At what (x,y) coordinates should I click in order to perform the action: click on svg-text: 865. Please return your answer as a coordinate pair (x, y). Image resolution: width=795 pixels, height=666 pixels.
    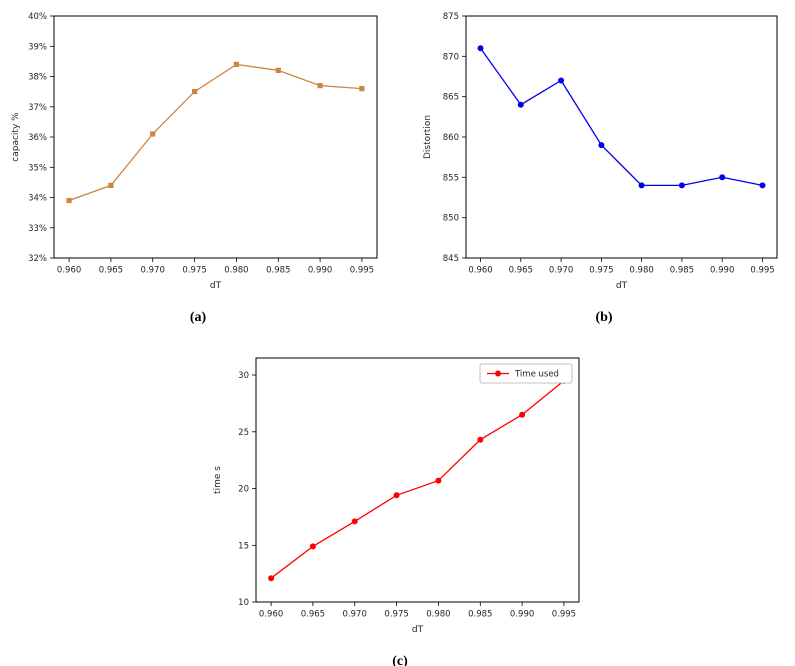
    Looking at the image, I should click on (451, 98).